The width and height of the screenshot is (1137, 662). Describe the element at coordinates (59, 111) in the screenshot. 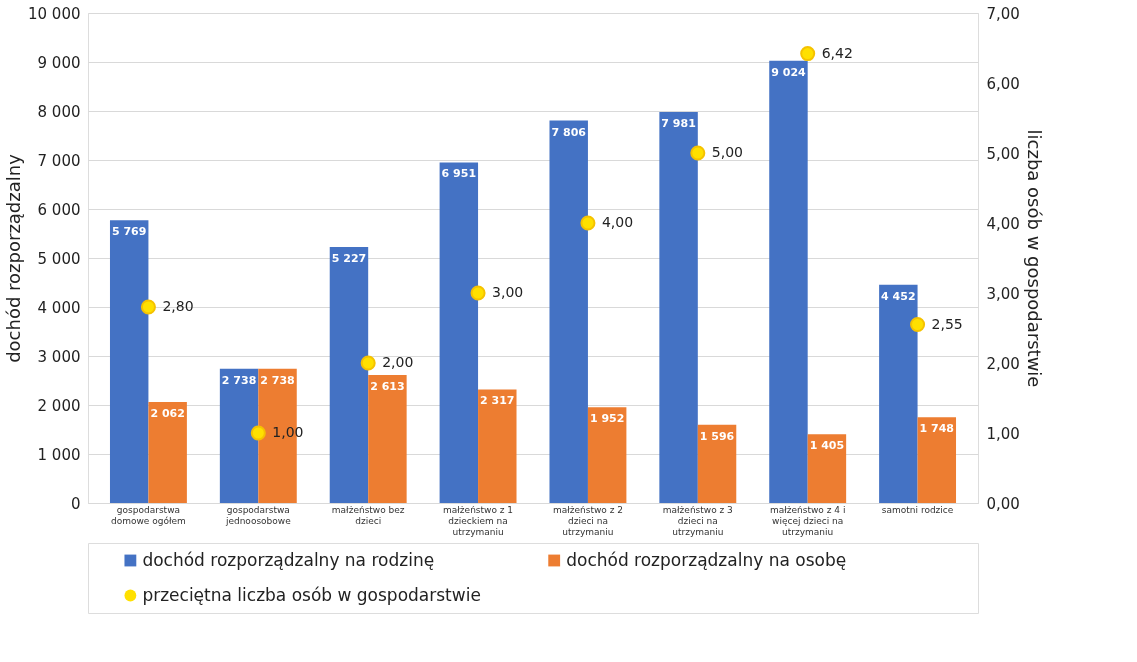

I see `y-tick-label: 8 000` at that location.